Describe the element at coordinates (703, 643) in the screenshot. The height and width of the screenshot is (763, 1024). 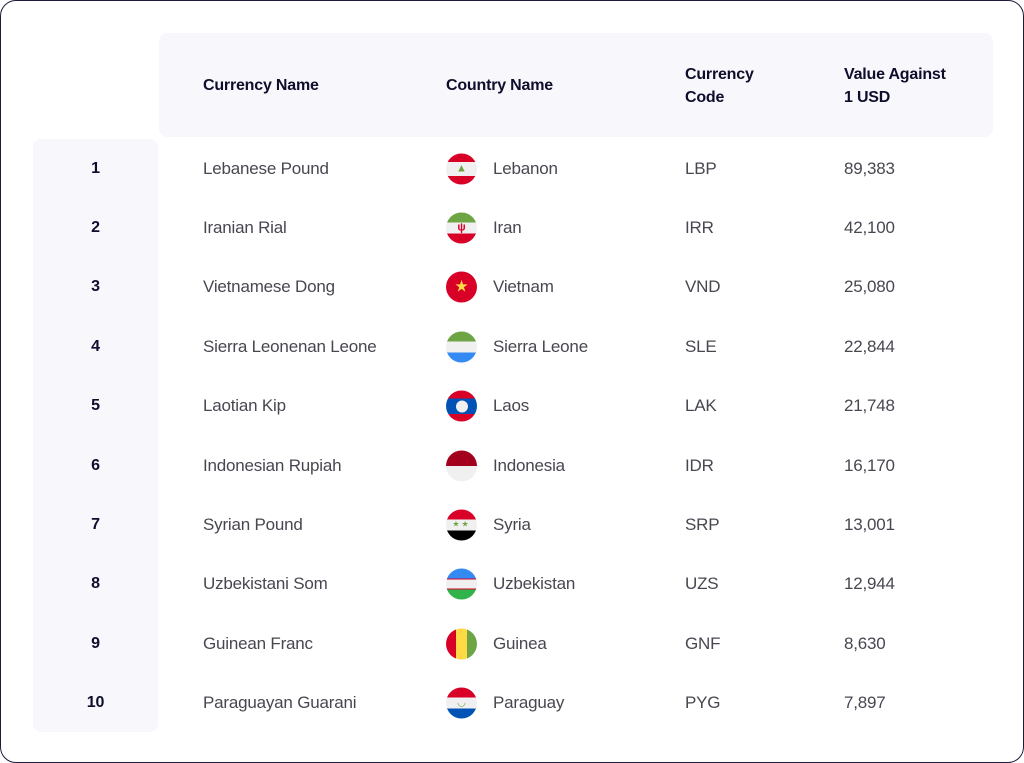
I see `currency-code: GNF` at that location.